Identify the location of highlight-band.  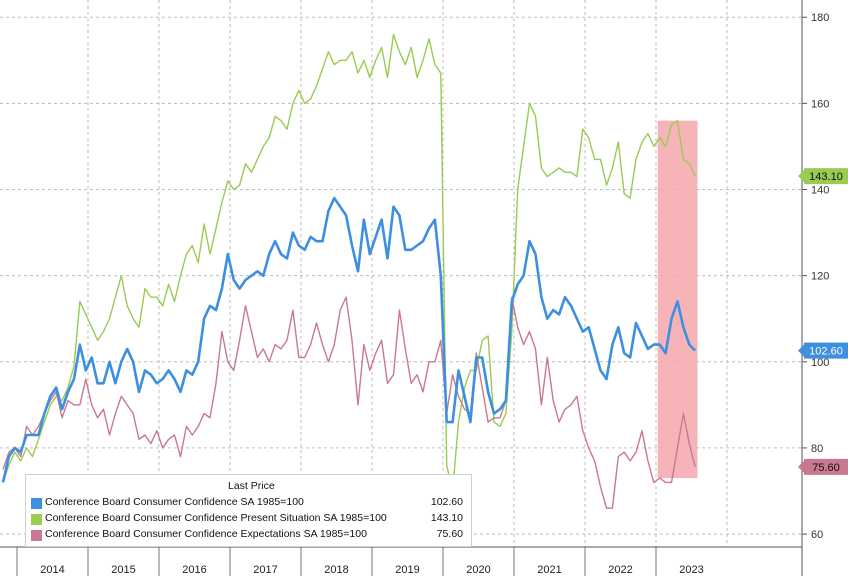
(677, 299).